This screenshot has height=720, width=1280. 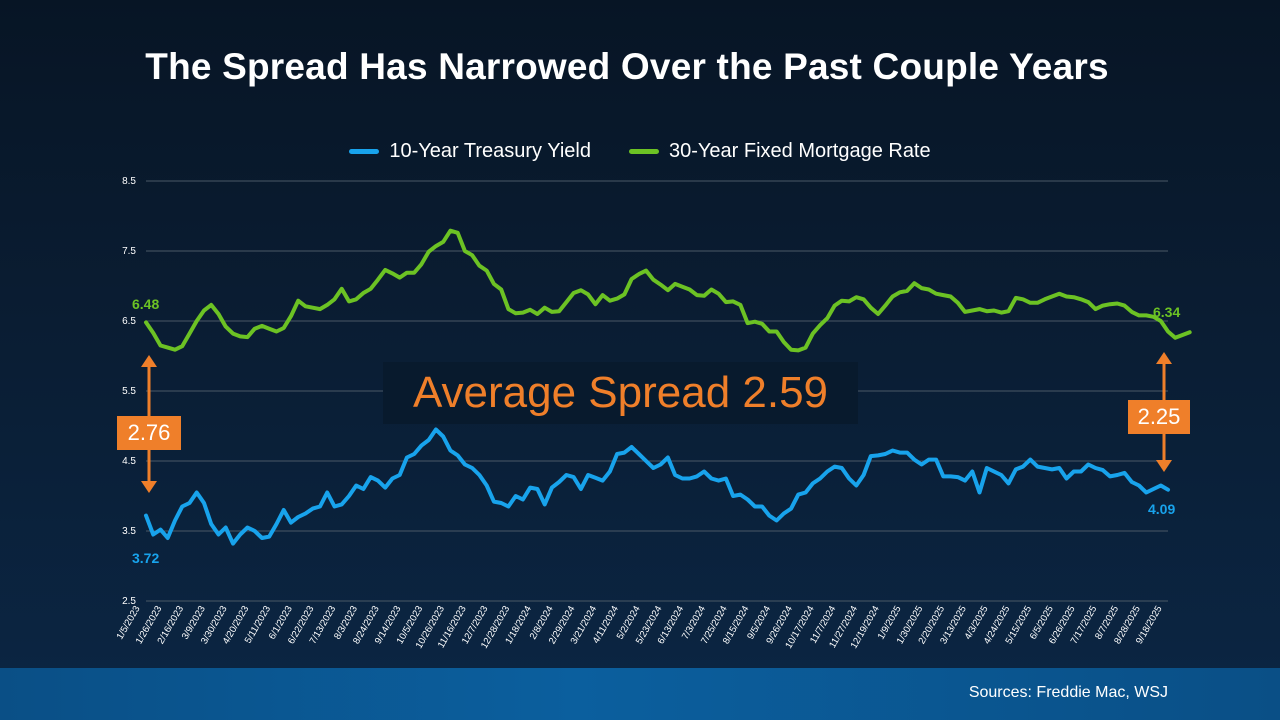 I want to click on start-spread-arrow-head-up, so click(x=149, y=361).